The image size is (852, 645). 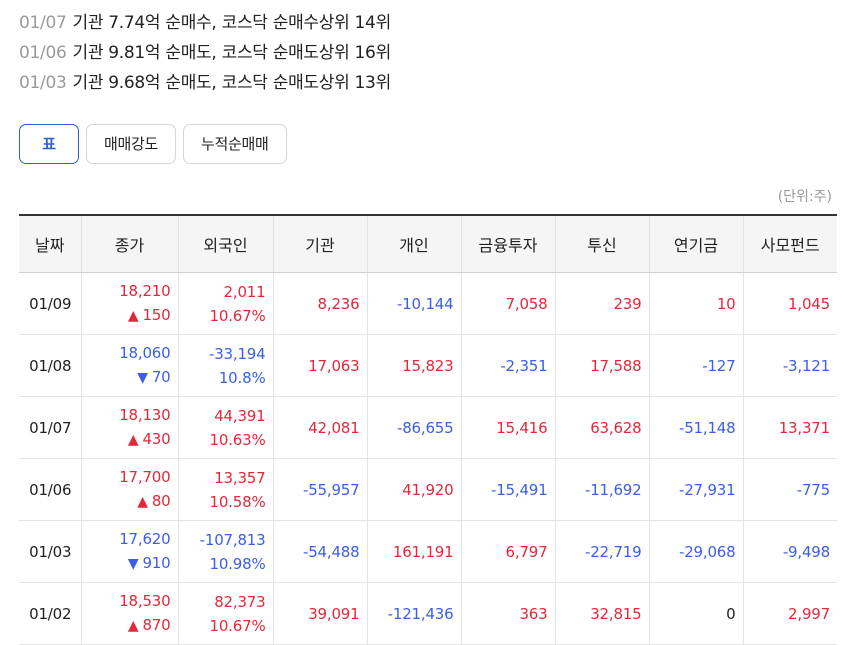 I want to click on price-change: ▲ 430, so click(x=127, y=439).